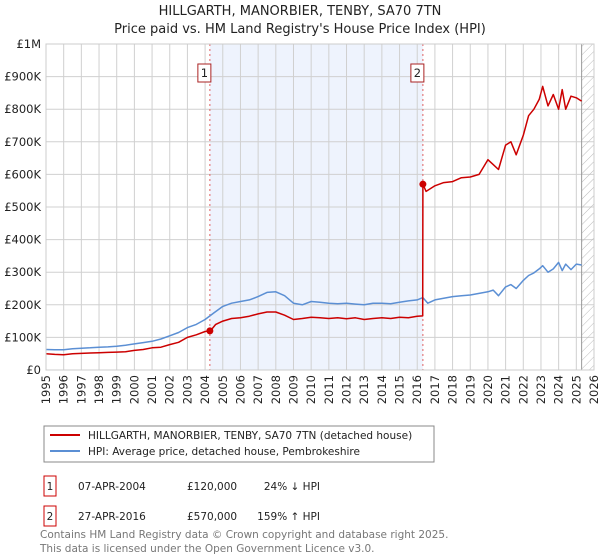 The width and height of the screenshot is (600, 560). Describe the element at coordinates (300, 11) in the screenshot. I see `chart-title: HILLGARTH, MANORBIER, TENBY, SA70 7TN` at that location.